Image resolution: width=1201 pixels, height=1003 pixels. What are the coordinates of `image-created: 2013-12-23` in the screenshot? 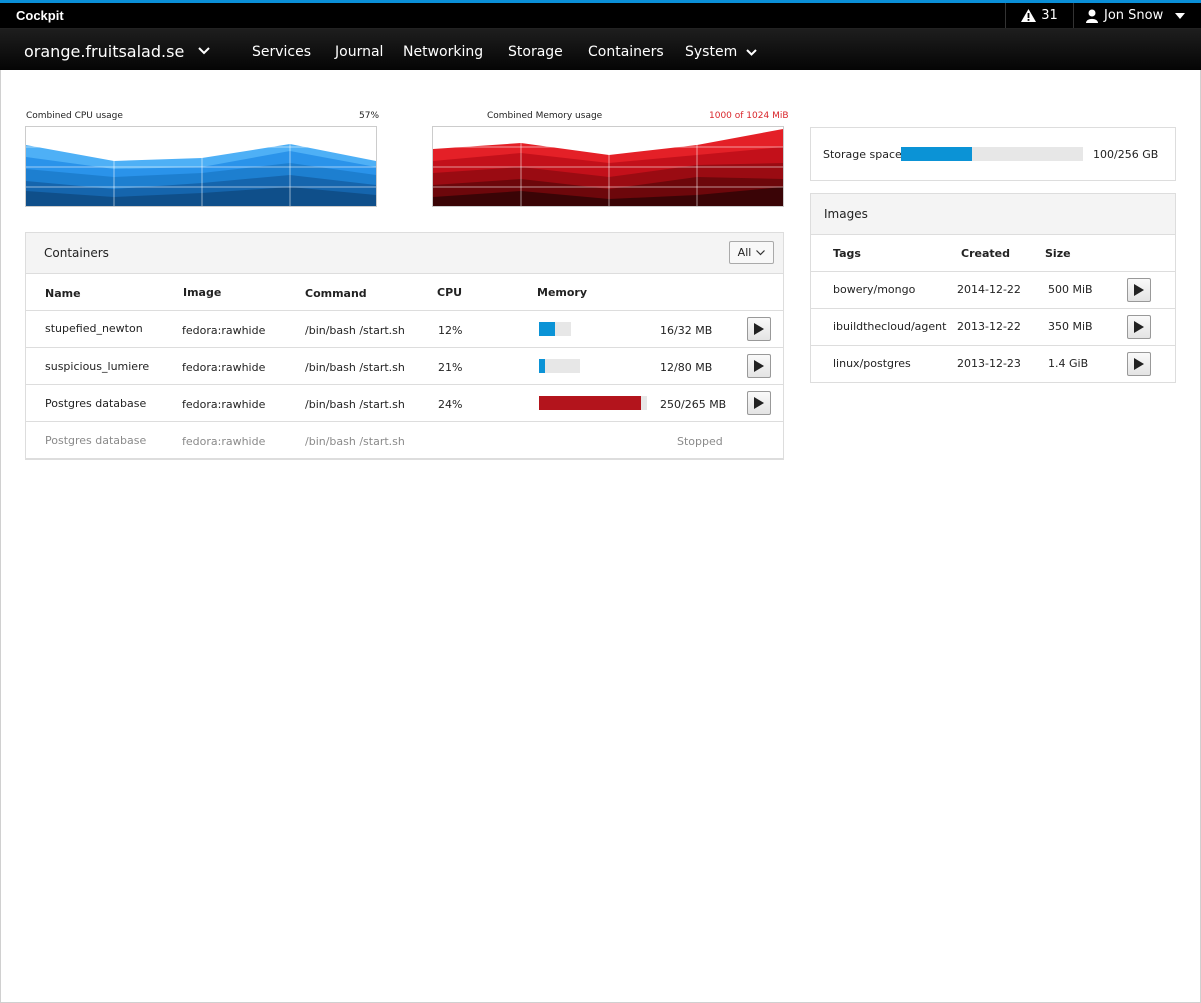 It's located at (989, 363).